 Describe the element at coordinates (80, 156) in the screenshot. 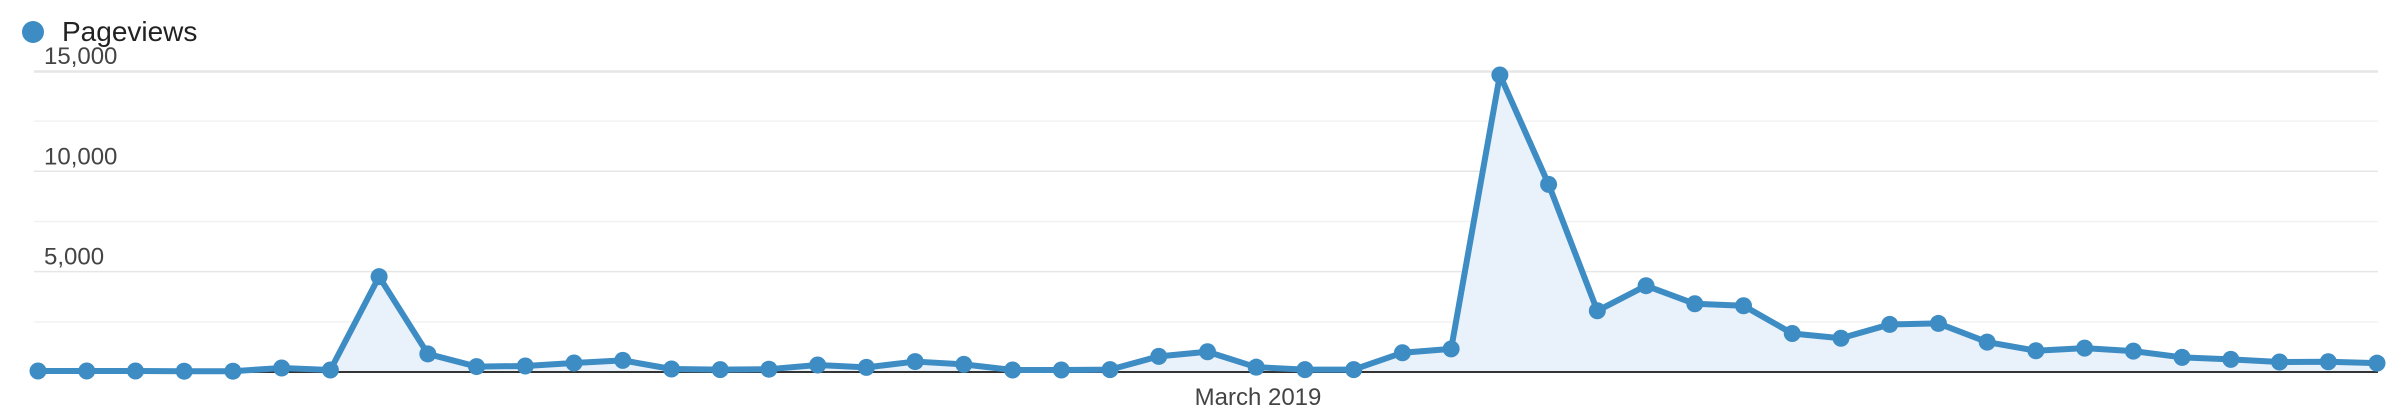

I see `y-tick-label: 10,000` at that location.